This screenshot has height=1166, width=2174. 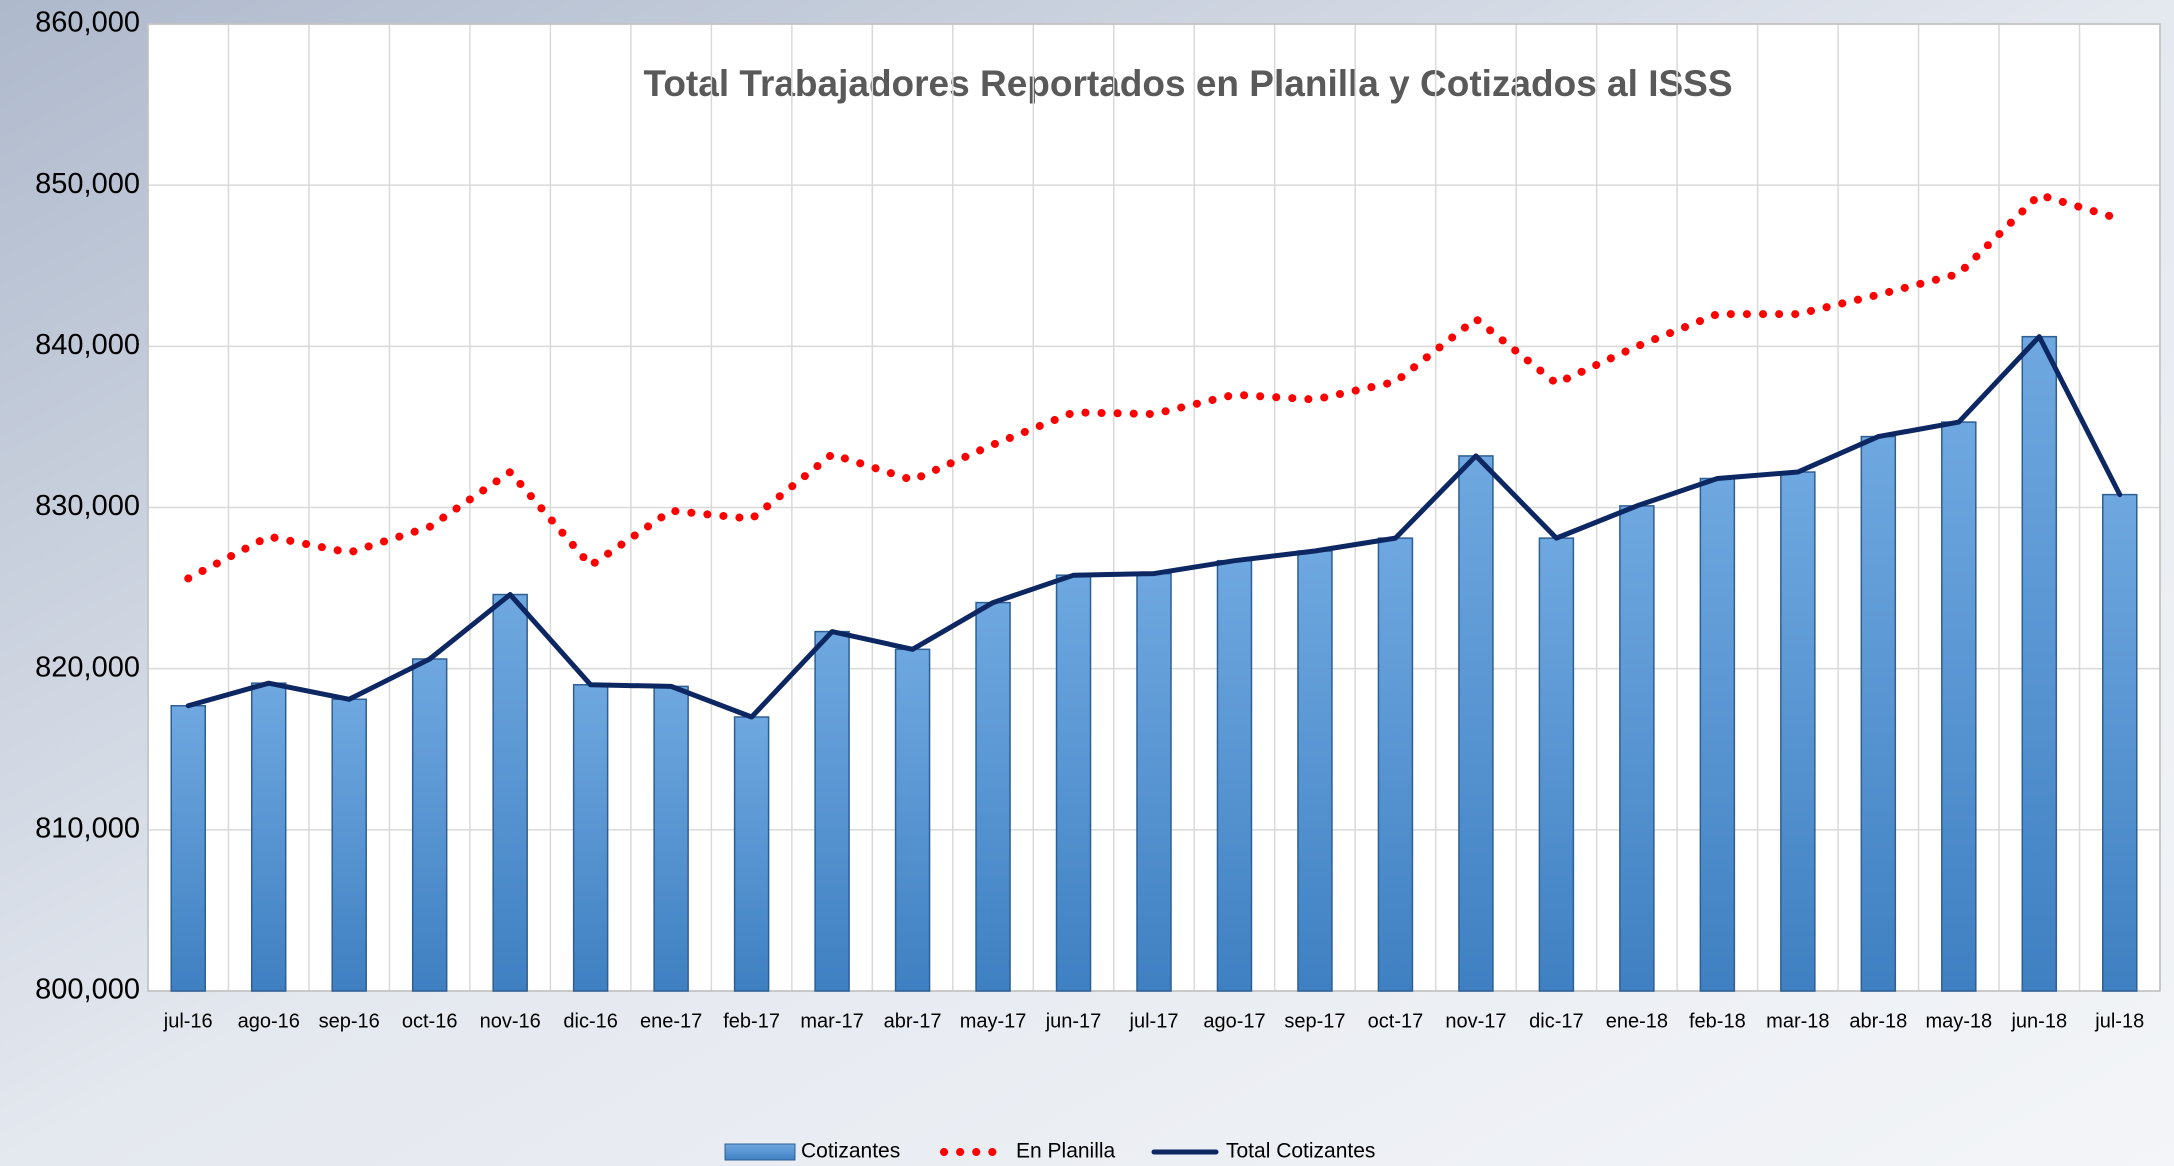 What do you see at coordinates (87, 667) in the screenshot?
I see `y-tick-label: 820,000` at bounding box center [87, 667].